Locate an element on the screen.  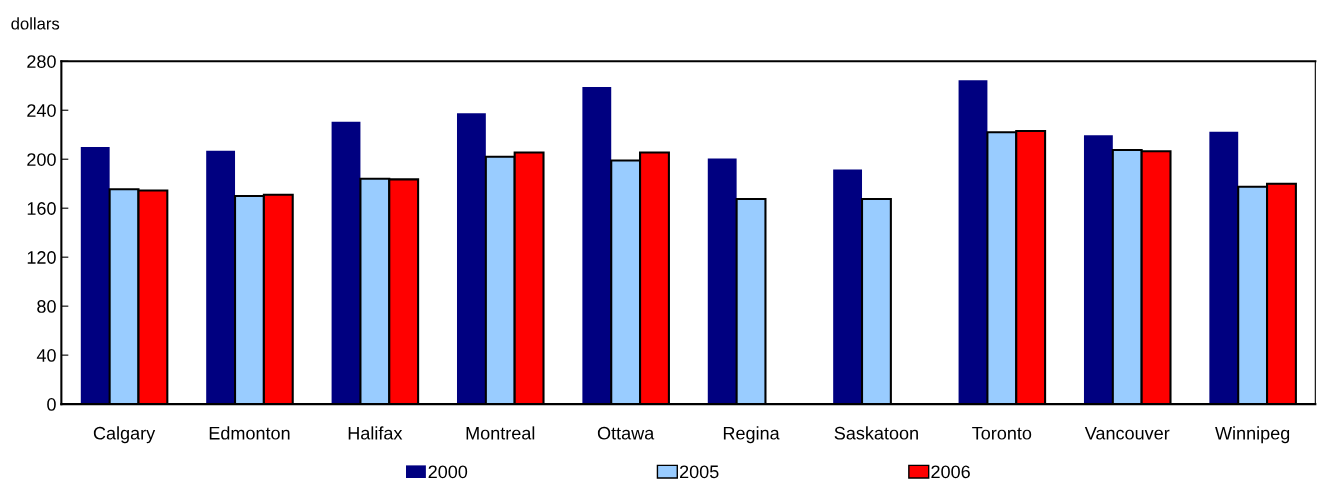
y-tick-label: 280 is located at coordinates (41, 61).